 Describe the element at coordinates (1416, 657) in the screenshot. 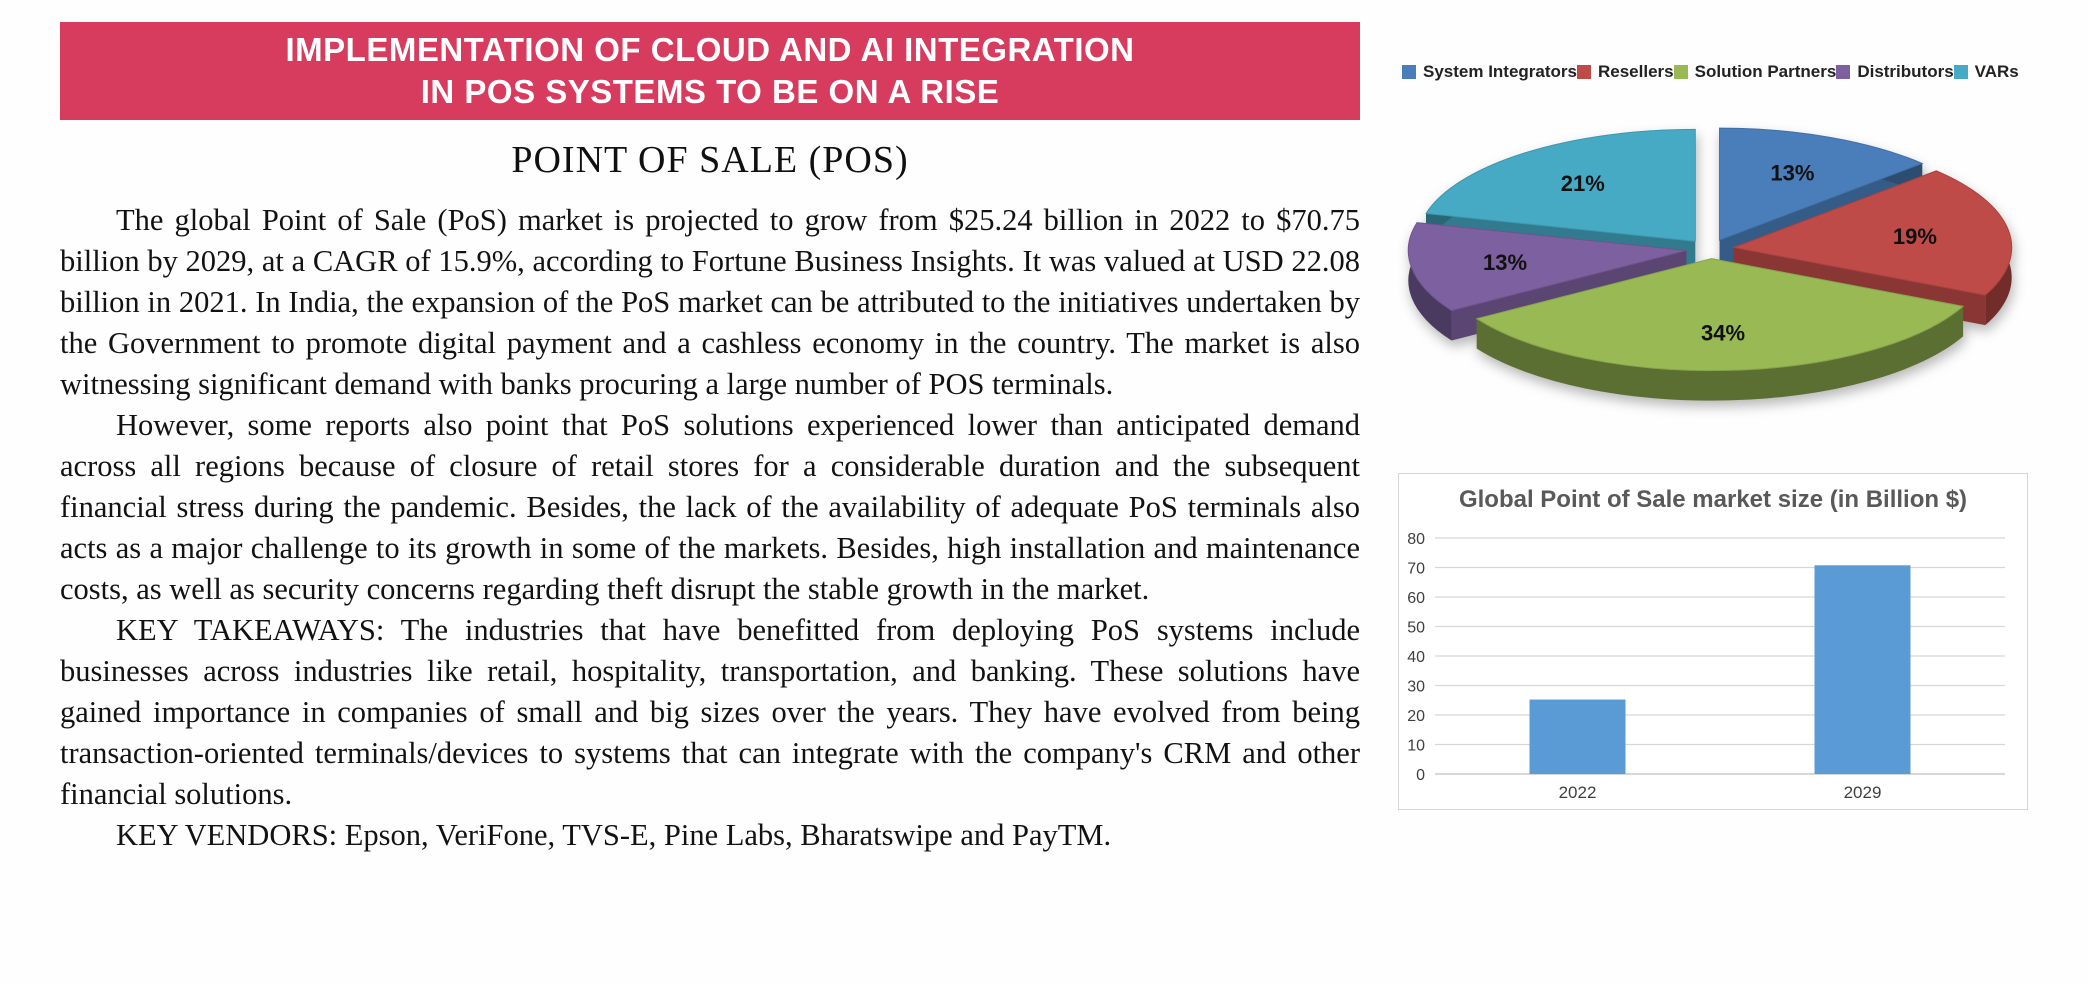

I see `y-tick-label: 40` at that location.